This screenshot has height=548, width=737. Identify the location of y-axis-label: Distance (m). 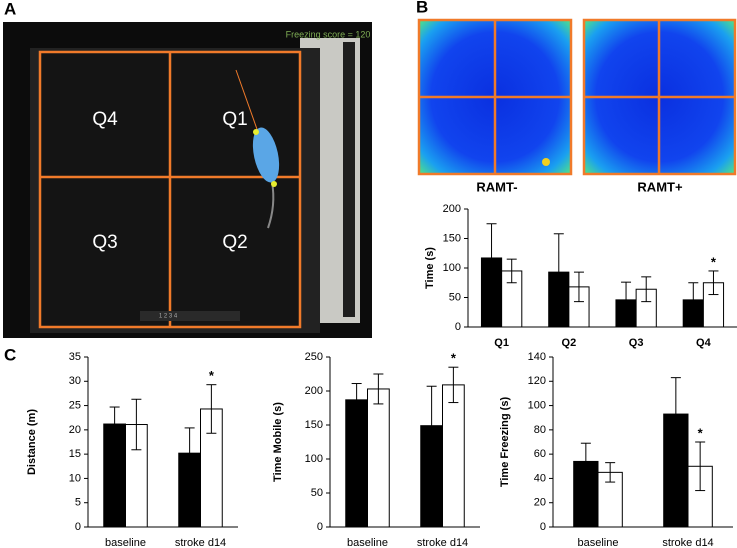
(32, 442).